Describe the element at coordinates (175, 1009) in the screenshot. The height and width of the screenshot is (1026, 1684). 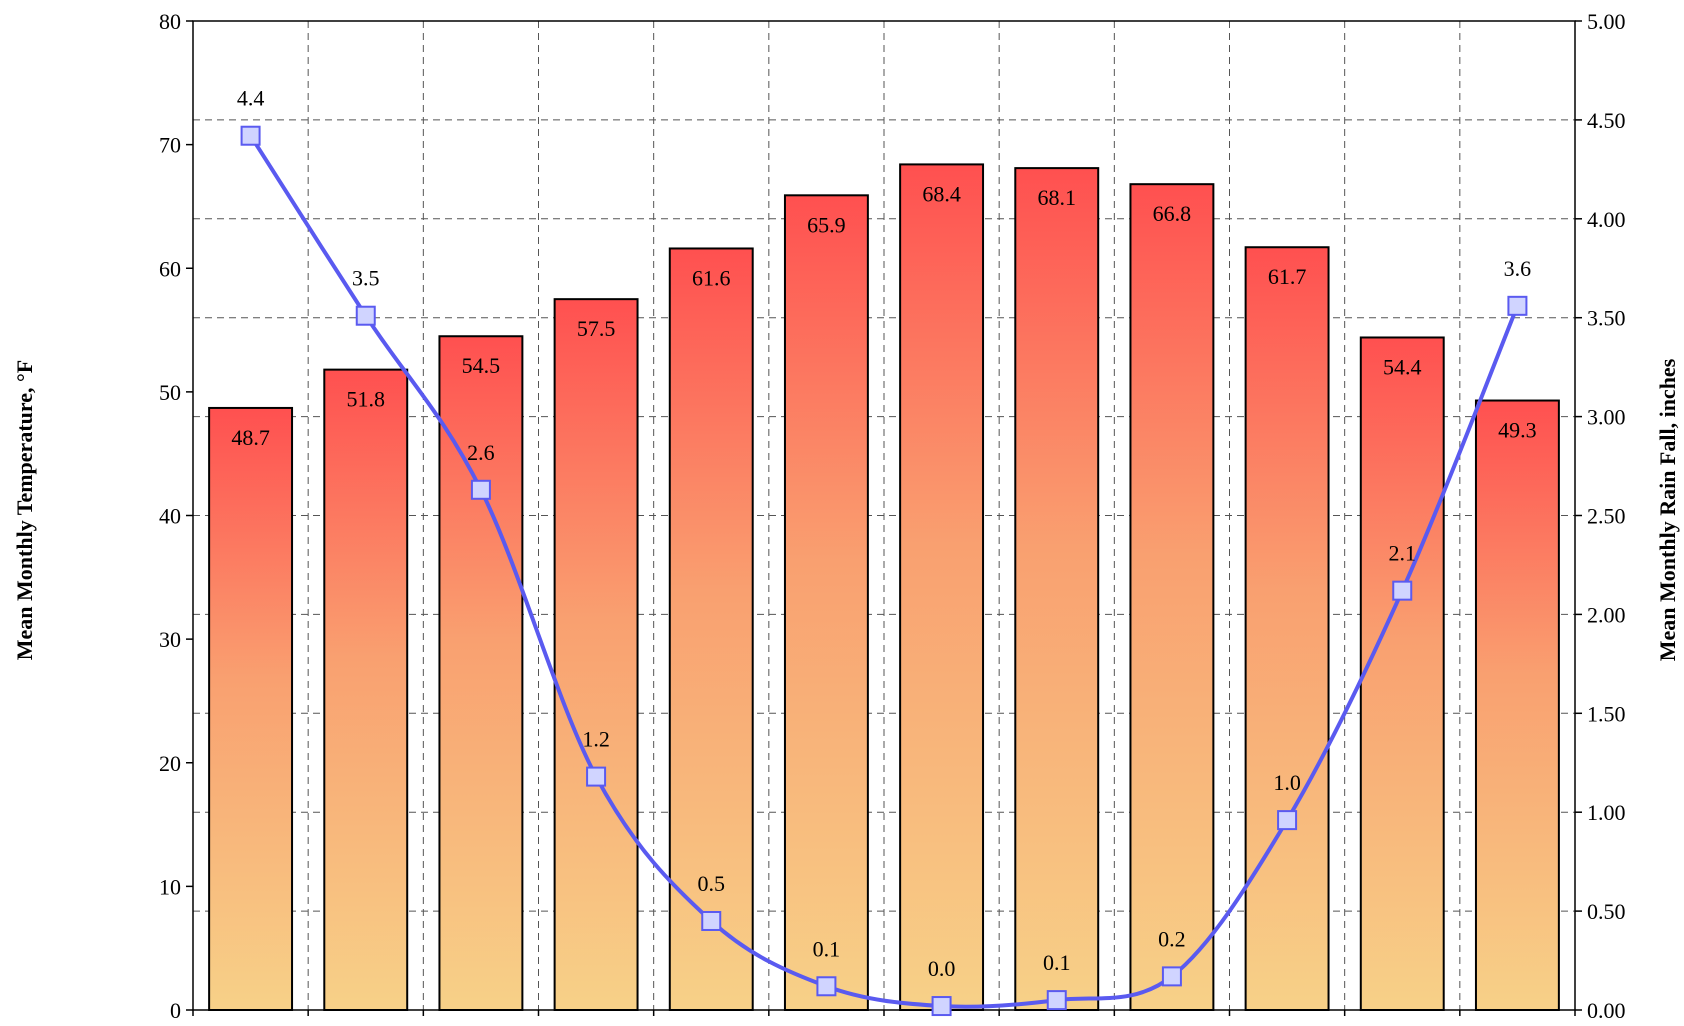
I see `y-left-tick-label: 0` at that location.